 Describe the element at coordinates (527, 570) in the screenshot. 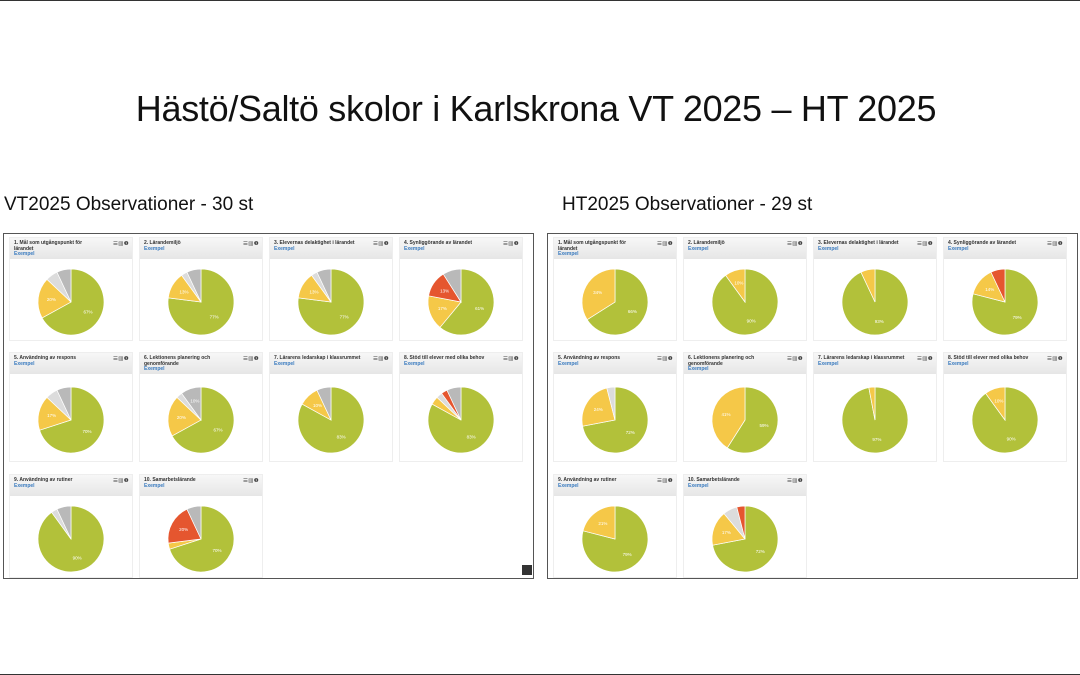

I see `resize-handle-icon` at that location.